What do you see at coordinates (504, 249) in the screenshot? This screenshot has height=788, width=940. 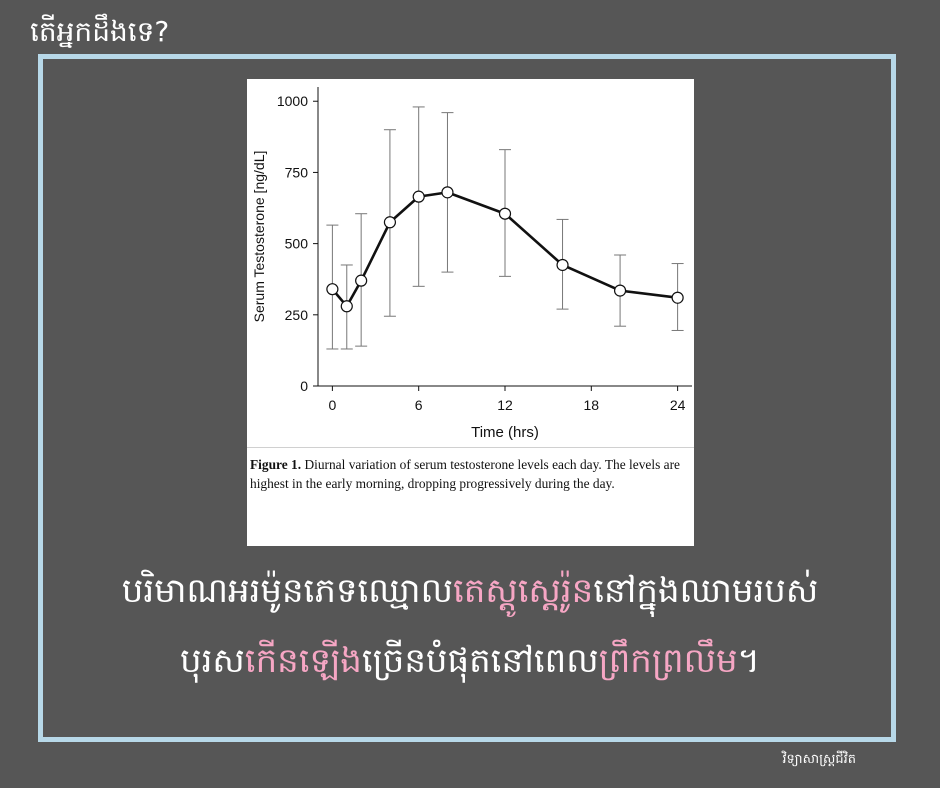 I see `series-line` at bounding box center [504, 249].